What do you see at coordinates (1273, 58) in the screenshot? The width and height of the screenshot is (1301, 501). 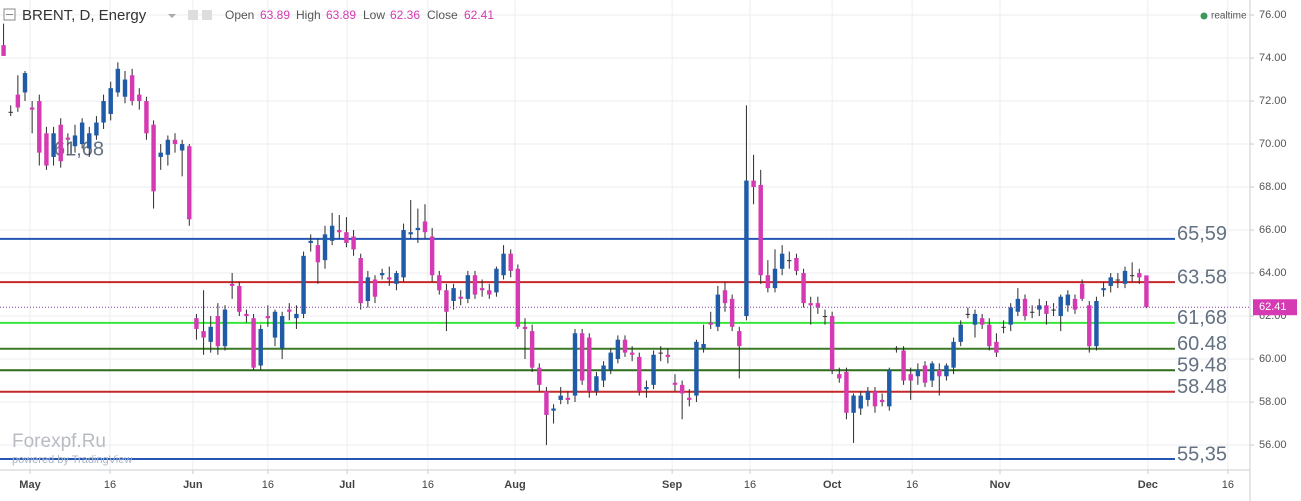 I see `y-tick-label: 74.00` at bounding box center [1273, 58].